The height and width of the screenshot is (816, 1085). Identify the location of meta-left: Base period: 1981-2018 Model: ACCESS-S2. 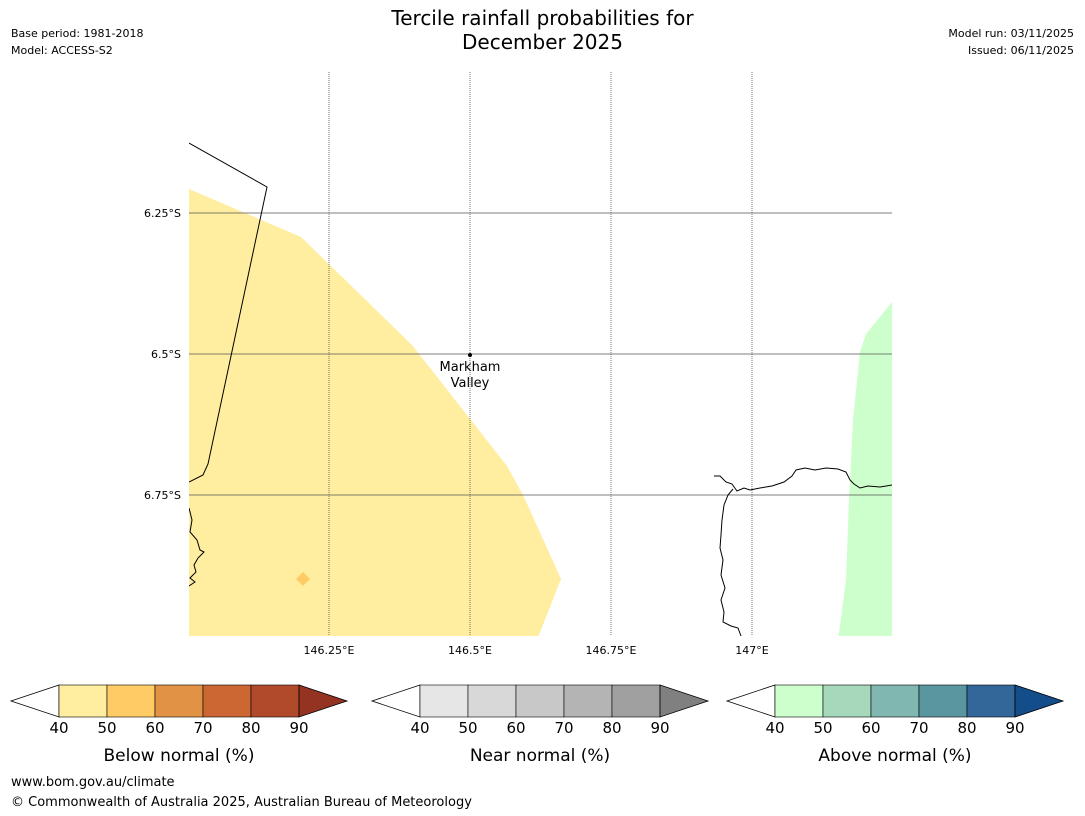
(77, 42).